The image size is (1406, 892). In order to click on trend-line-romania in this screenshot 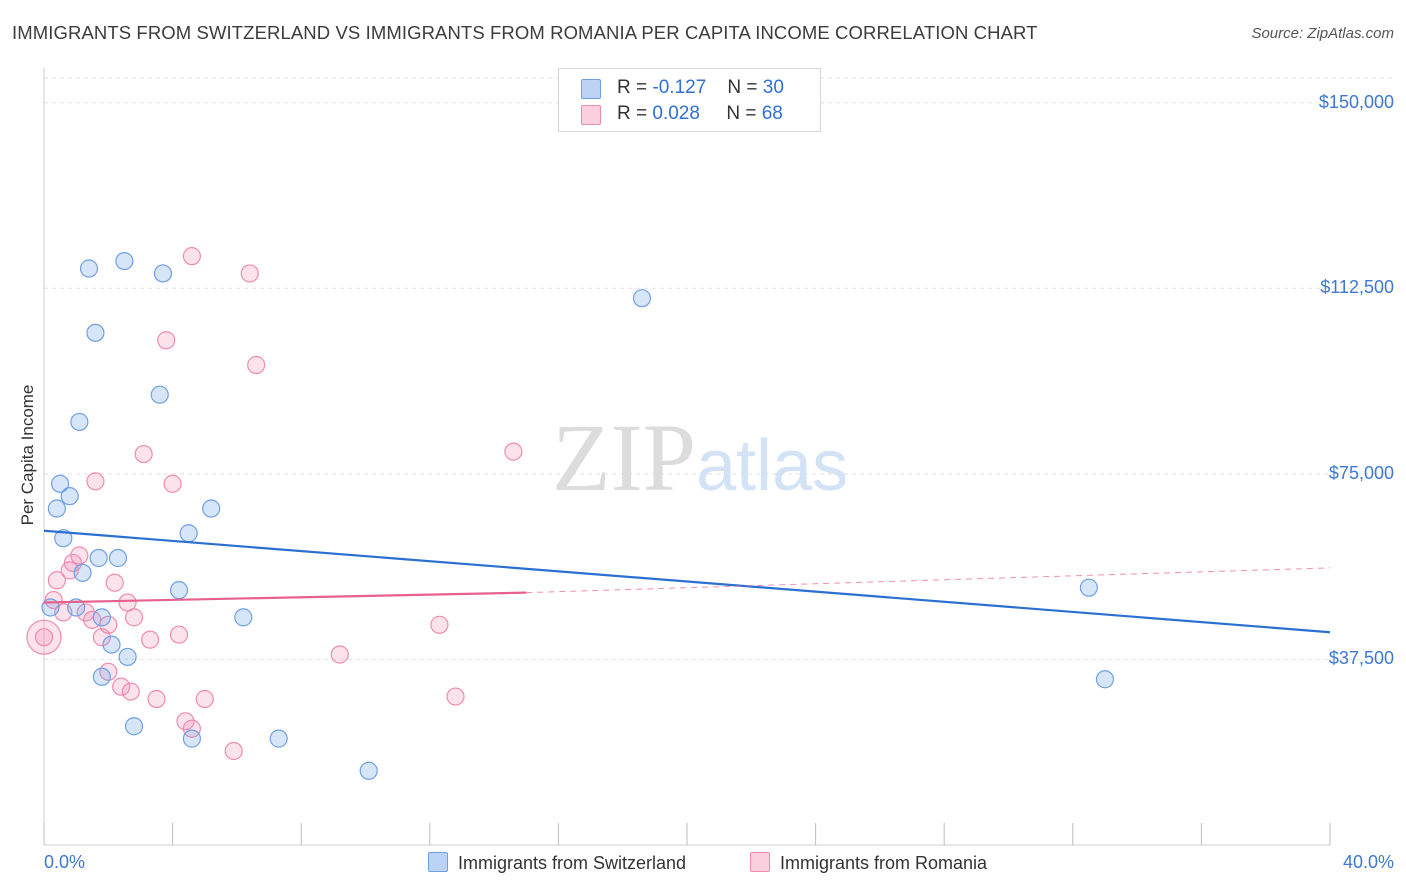, I will do `click(285, 597)`.